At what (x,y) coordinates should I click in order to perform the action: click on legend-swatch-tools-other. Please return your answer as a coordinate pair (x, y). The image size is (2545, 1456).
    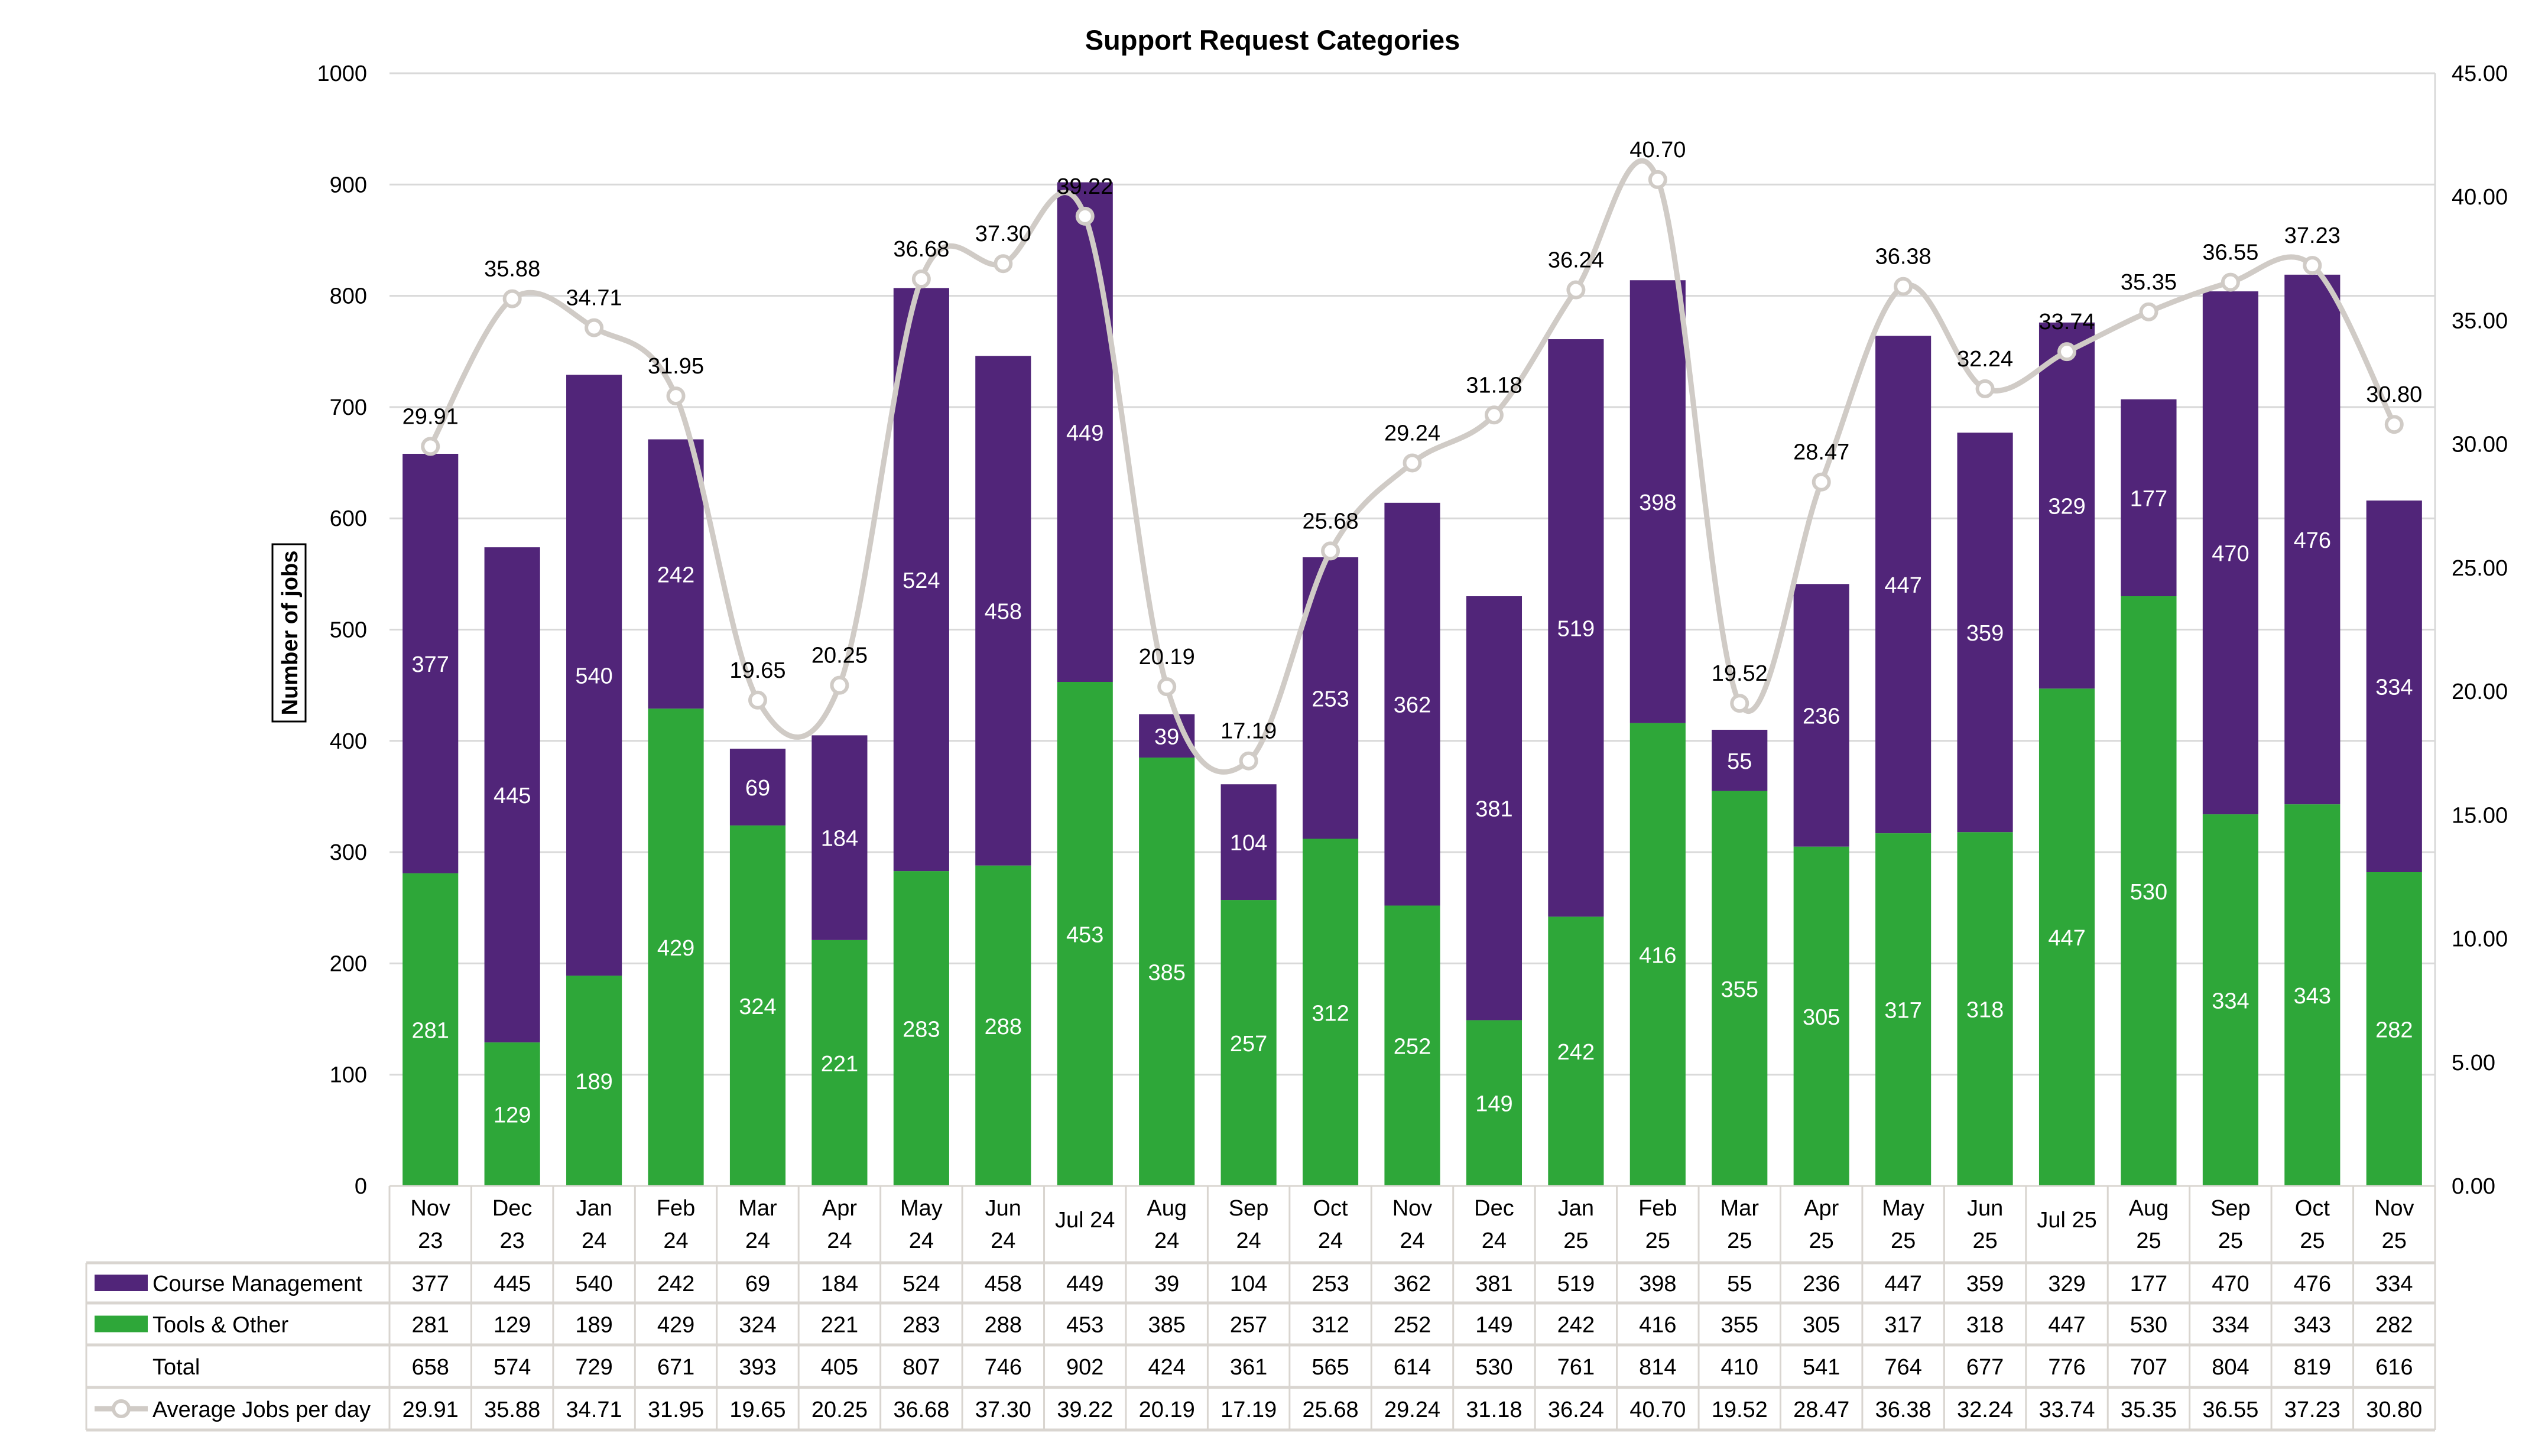
    Looking at the image, I should click on (121, 1324).